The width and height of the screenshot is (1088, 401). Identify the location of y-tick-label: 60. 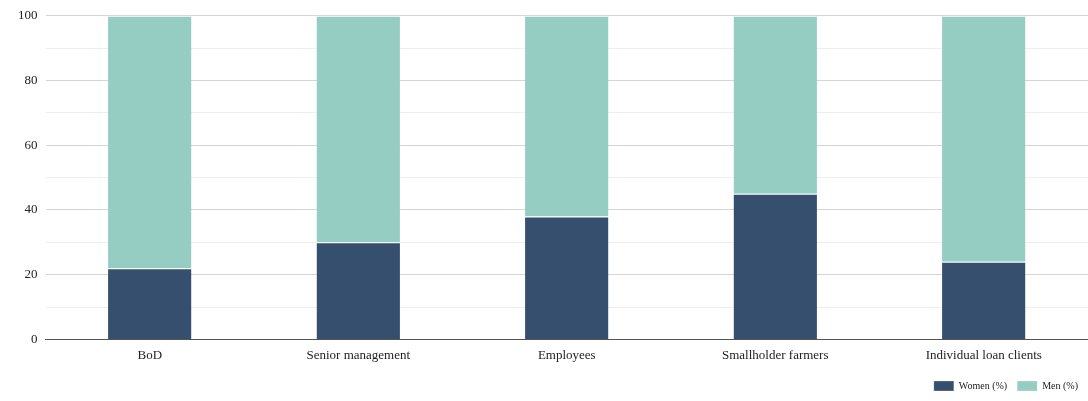
(31, 144).